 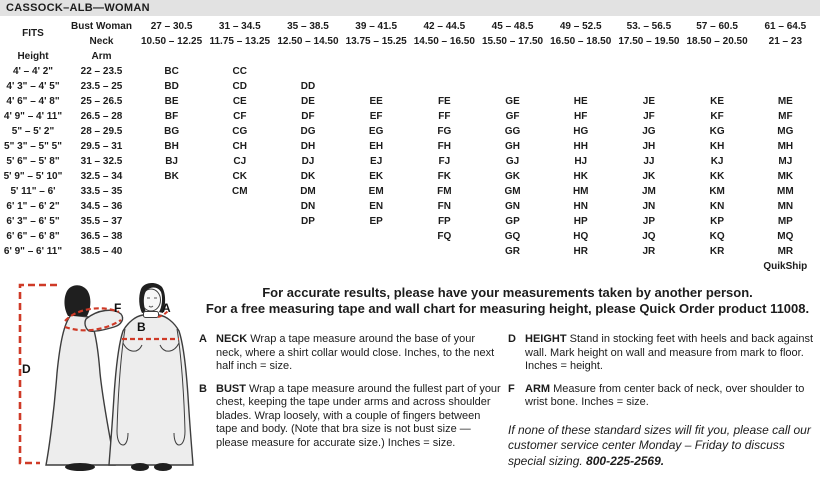 What do you see at coordinates (512, 176) in the screenshot?
I see `size-code-cell: GK` at bounding box center [512, 176].